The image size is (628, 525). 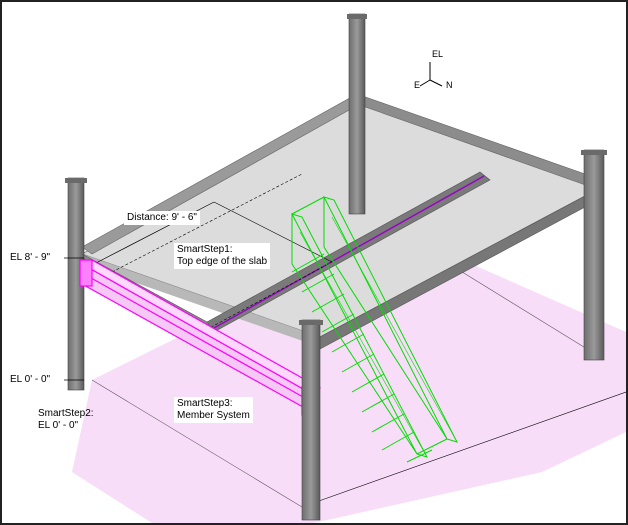 I want to click on smartstep1-desc: Top edge of the slab, so click(x=222, y=261).